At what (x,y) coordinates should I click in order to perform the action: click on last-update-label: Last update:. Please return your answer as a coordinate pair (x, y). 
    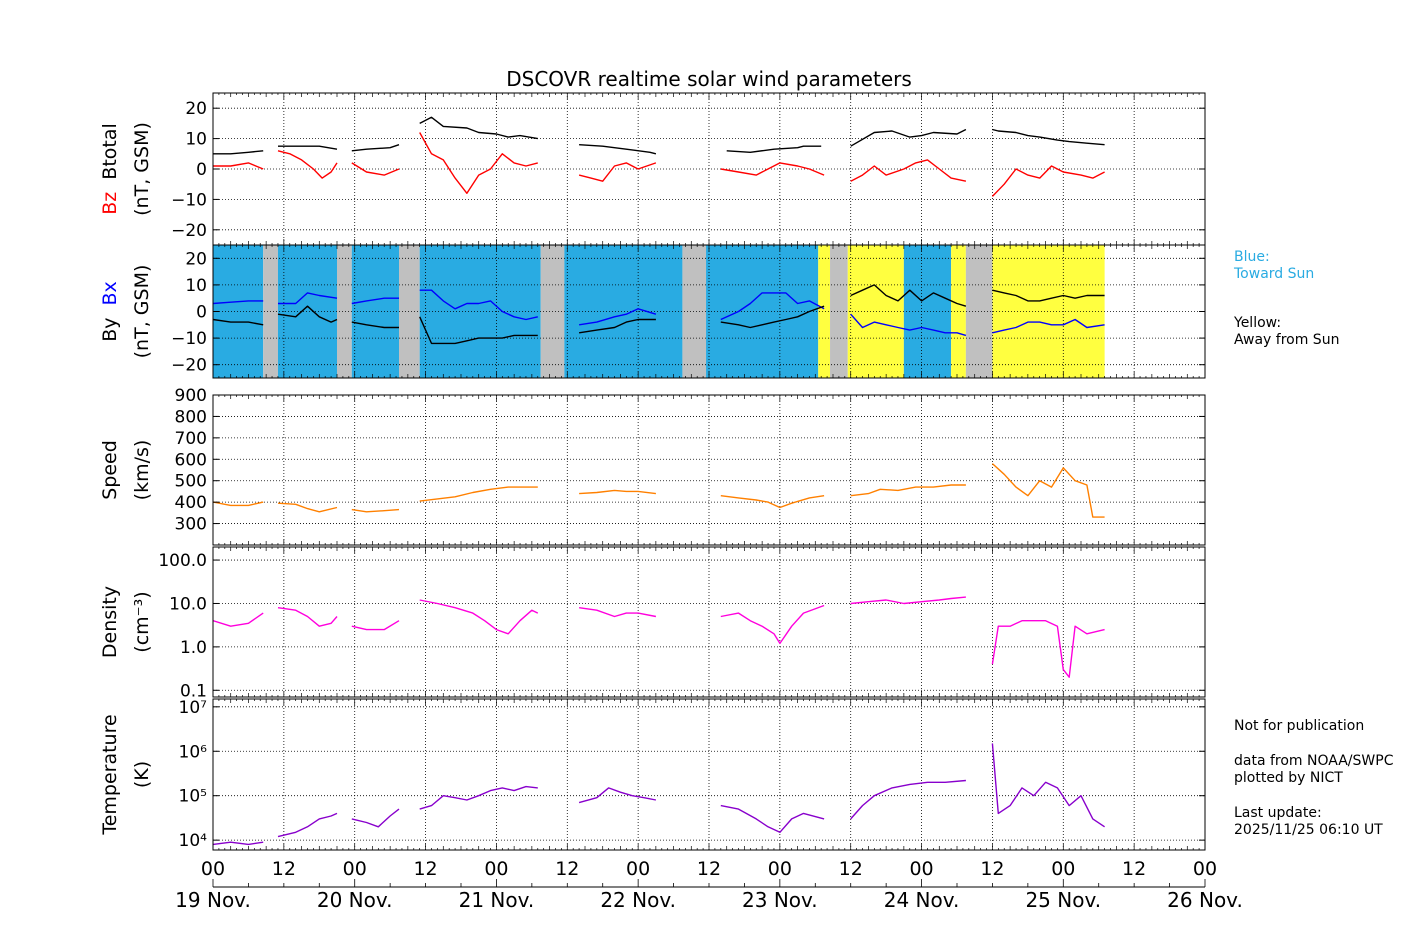
    Looking at the image, I should click on (1278, 813).